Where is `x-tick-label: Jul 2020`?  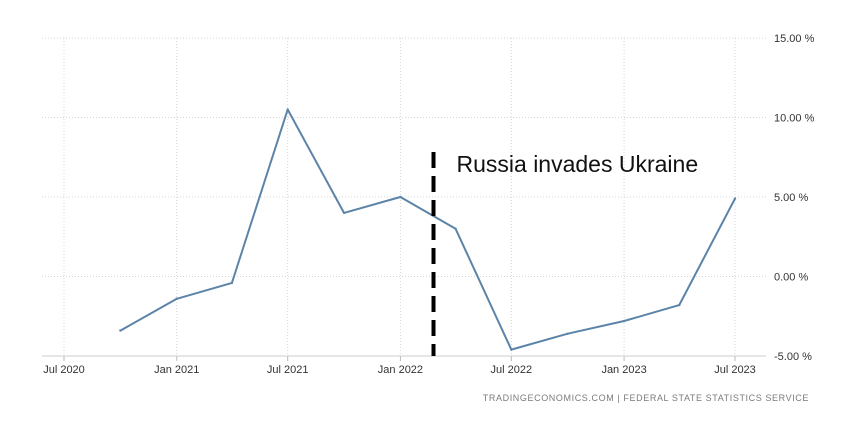
x-tick-label: Jul 2020 is located at coordinates (64, 370).